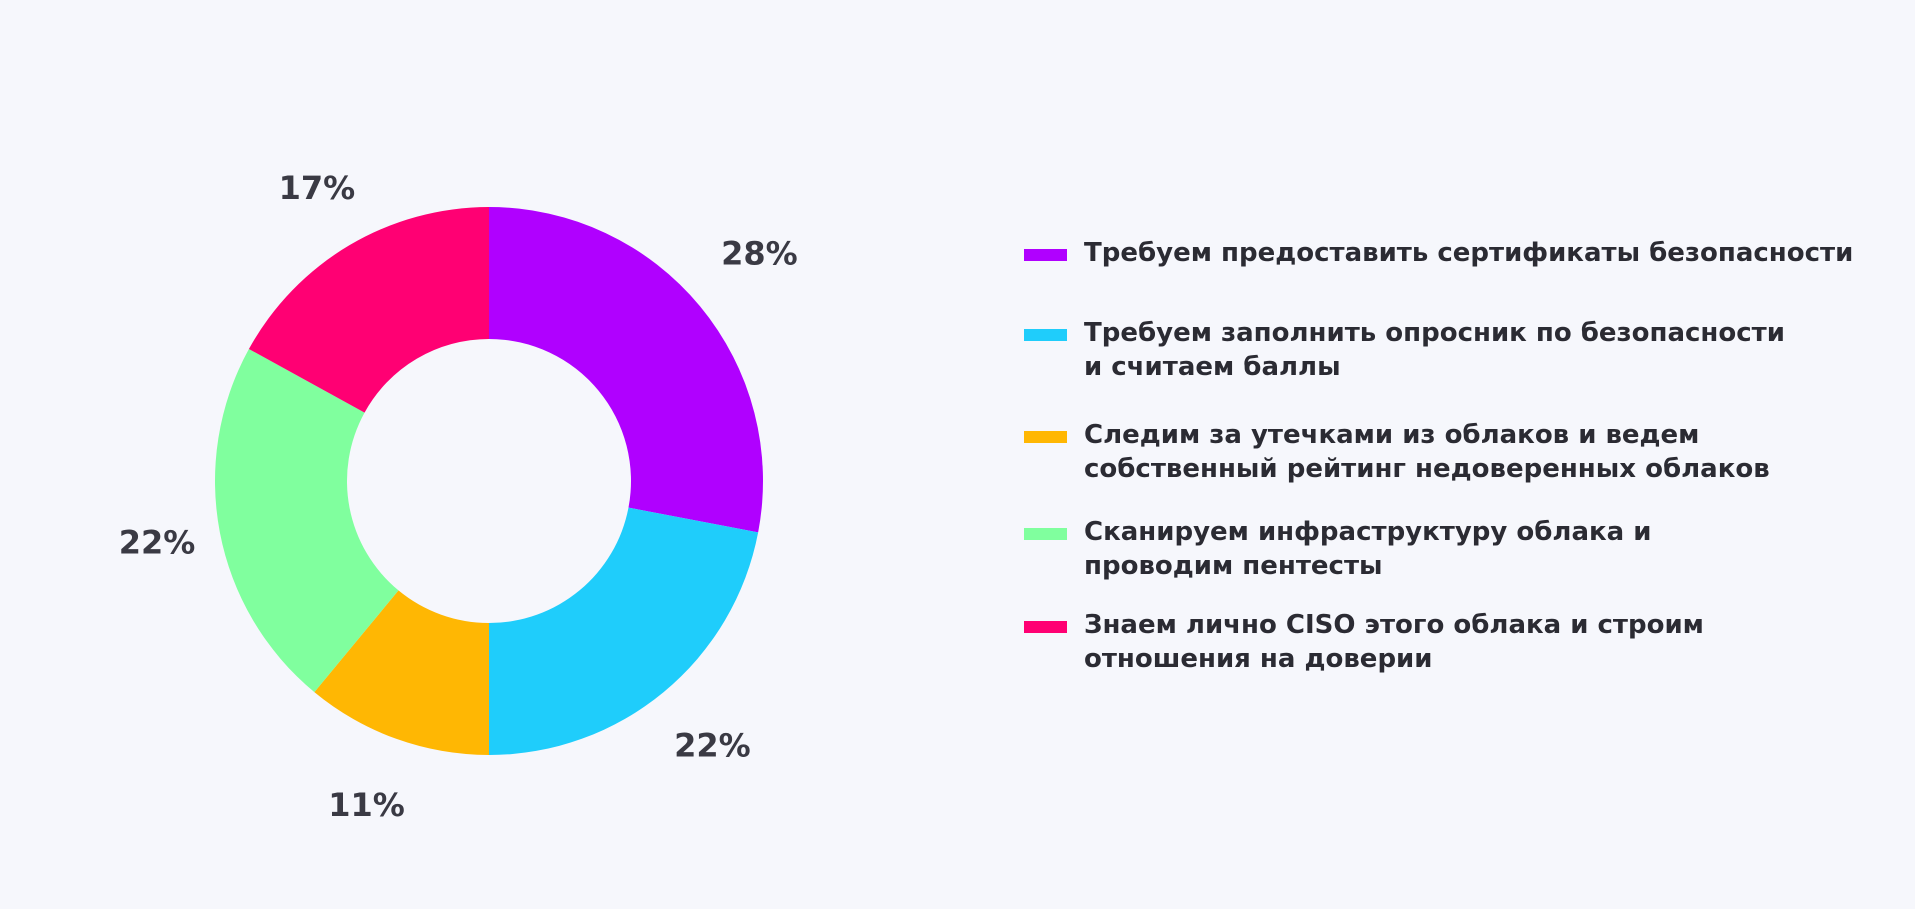 The height and width of the screenshot is (909, 1915). What do you see at coordinates (317, 188) in the screenshot?
I see `slice-value-label: 17%` at bounding box center [317, 188].